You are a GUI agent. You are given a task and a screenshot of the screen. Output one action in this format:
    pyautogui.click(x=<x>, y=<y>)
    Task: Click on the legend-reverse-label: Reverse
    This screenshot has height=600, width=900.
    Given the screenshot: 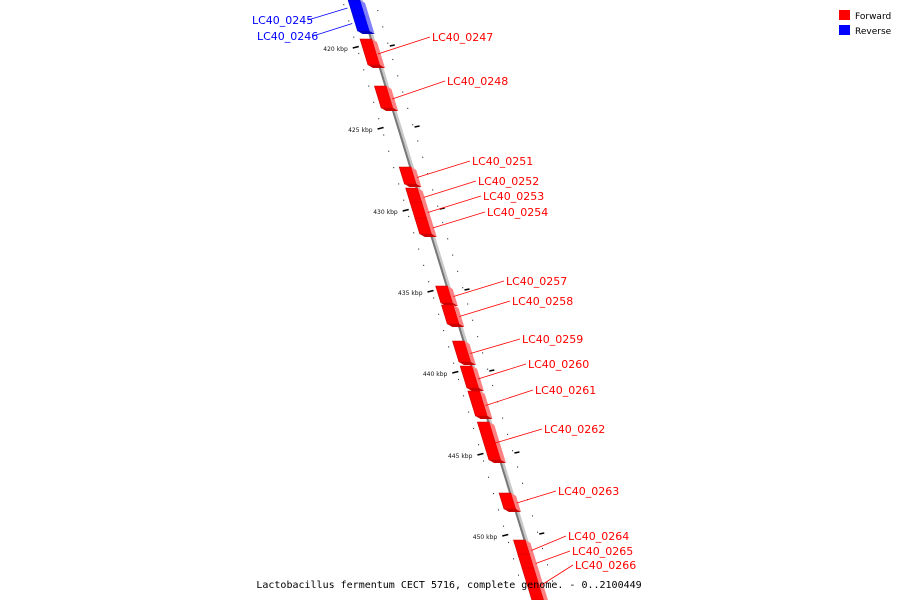 What is the action you would take?
    pyautogui.click(x=873, y=32)
    